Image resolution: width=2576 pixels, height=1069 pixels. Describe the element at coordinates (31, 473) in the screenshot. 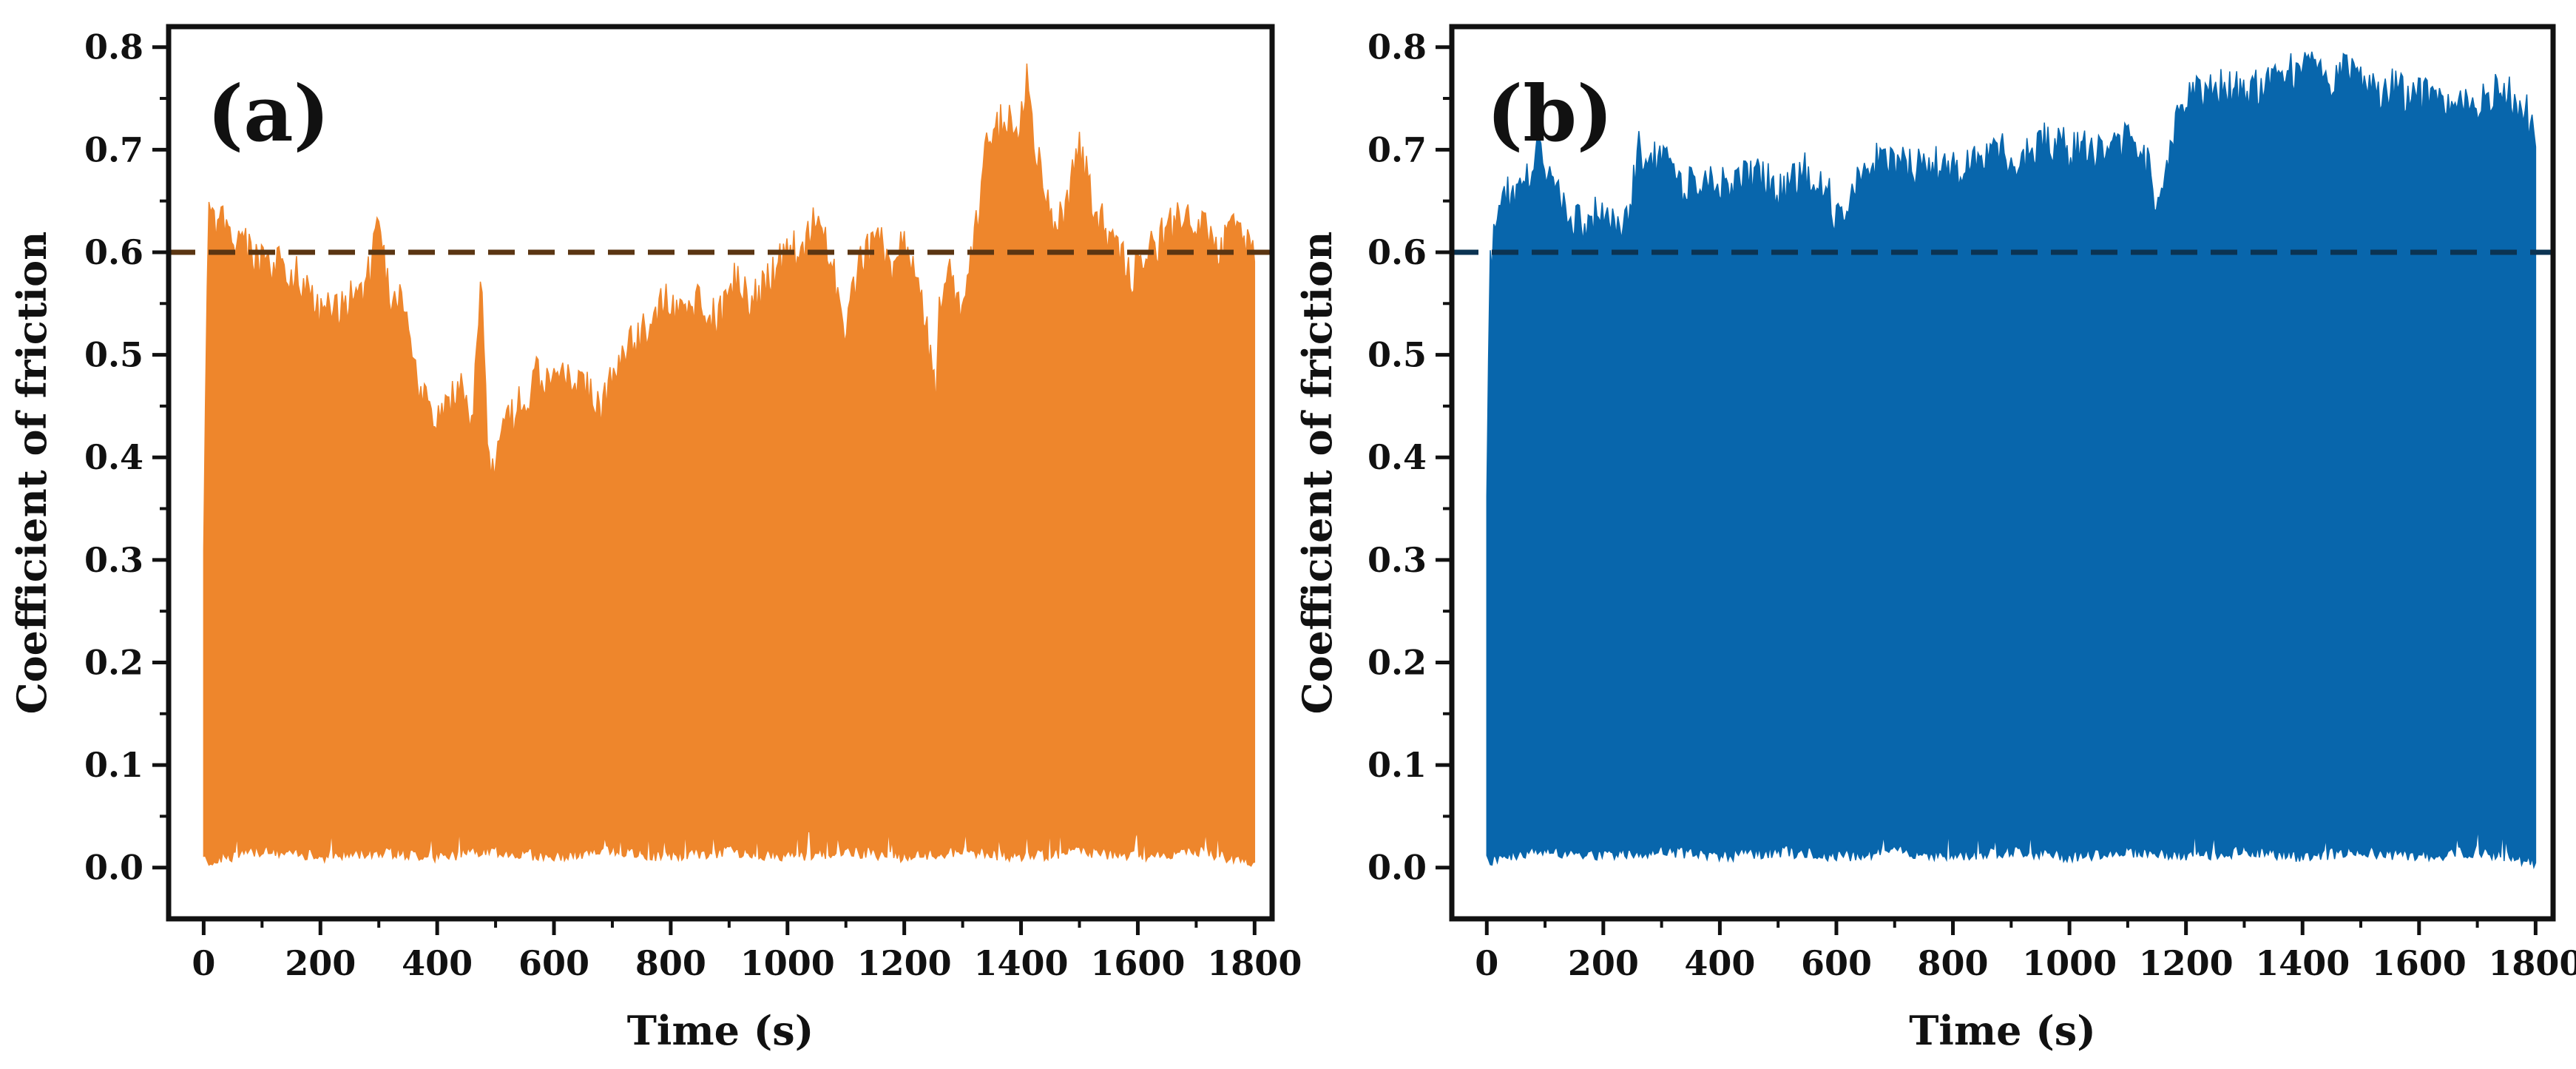

I see `y-axis-title-a: Coefficient of friction` at that location.